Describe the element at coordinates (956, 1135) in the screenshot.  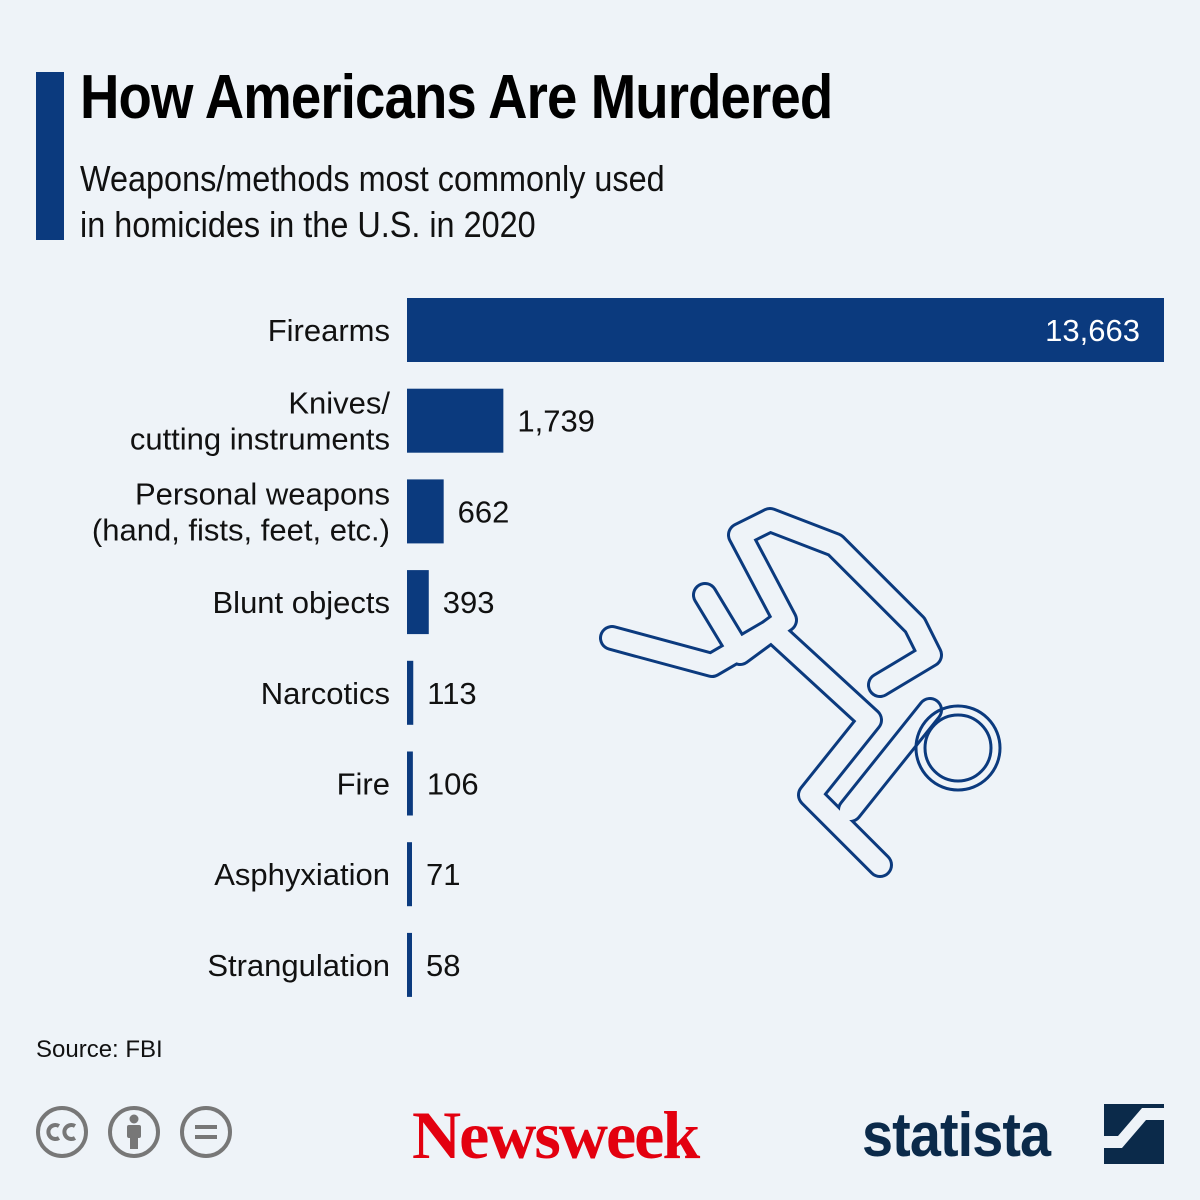
I see `statista-logo: statista` at that location.